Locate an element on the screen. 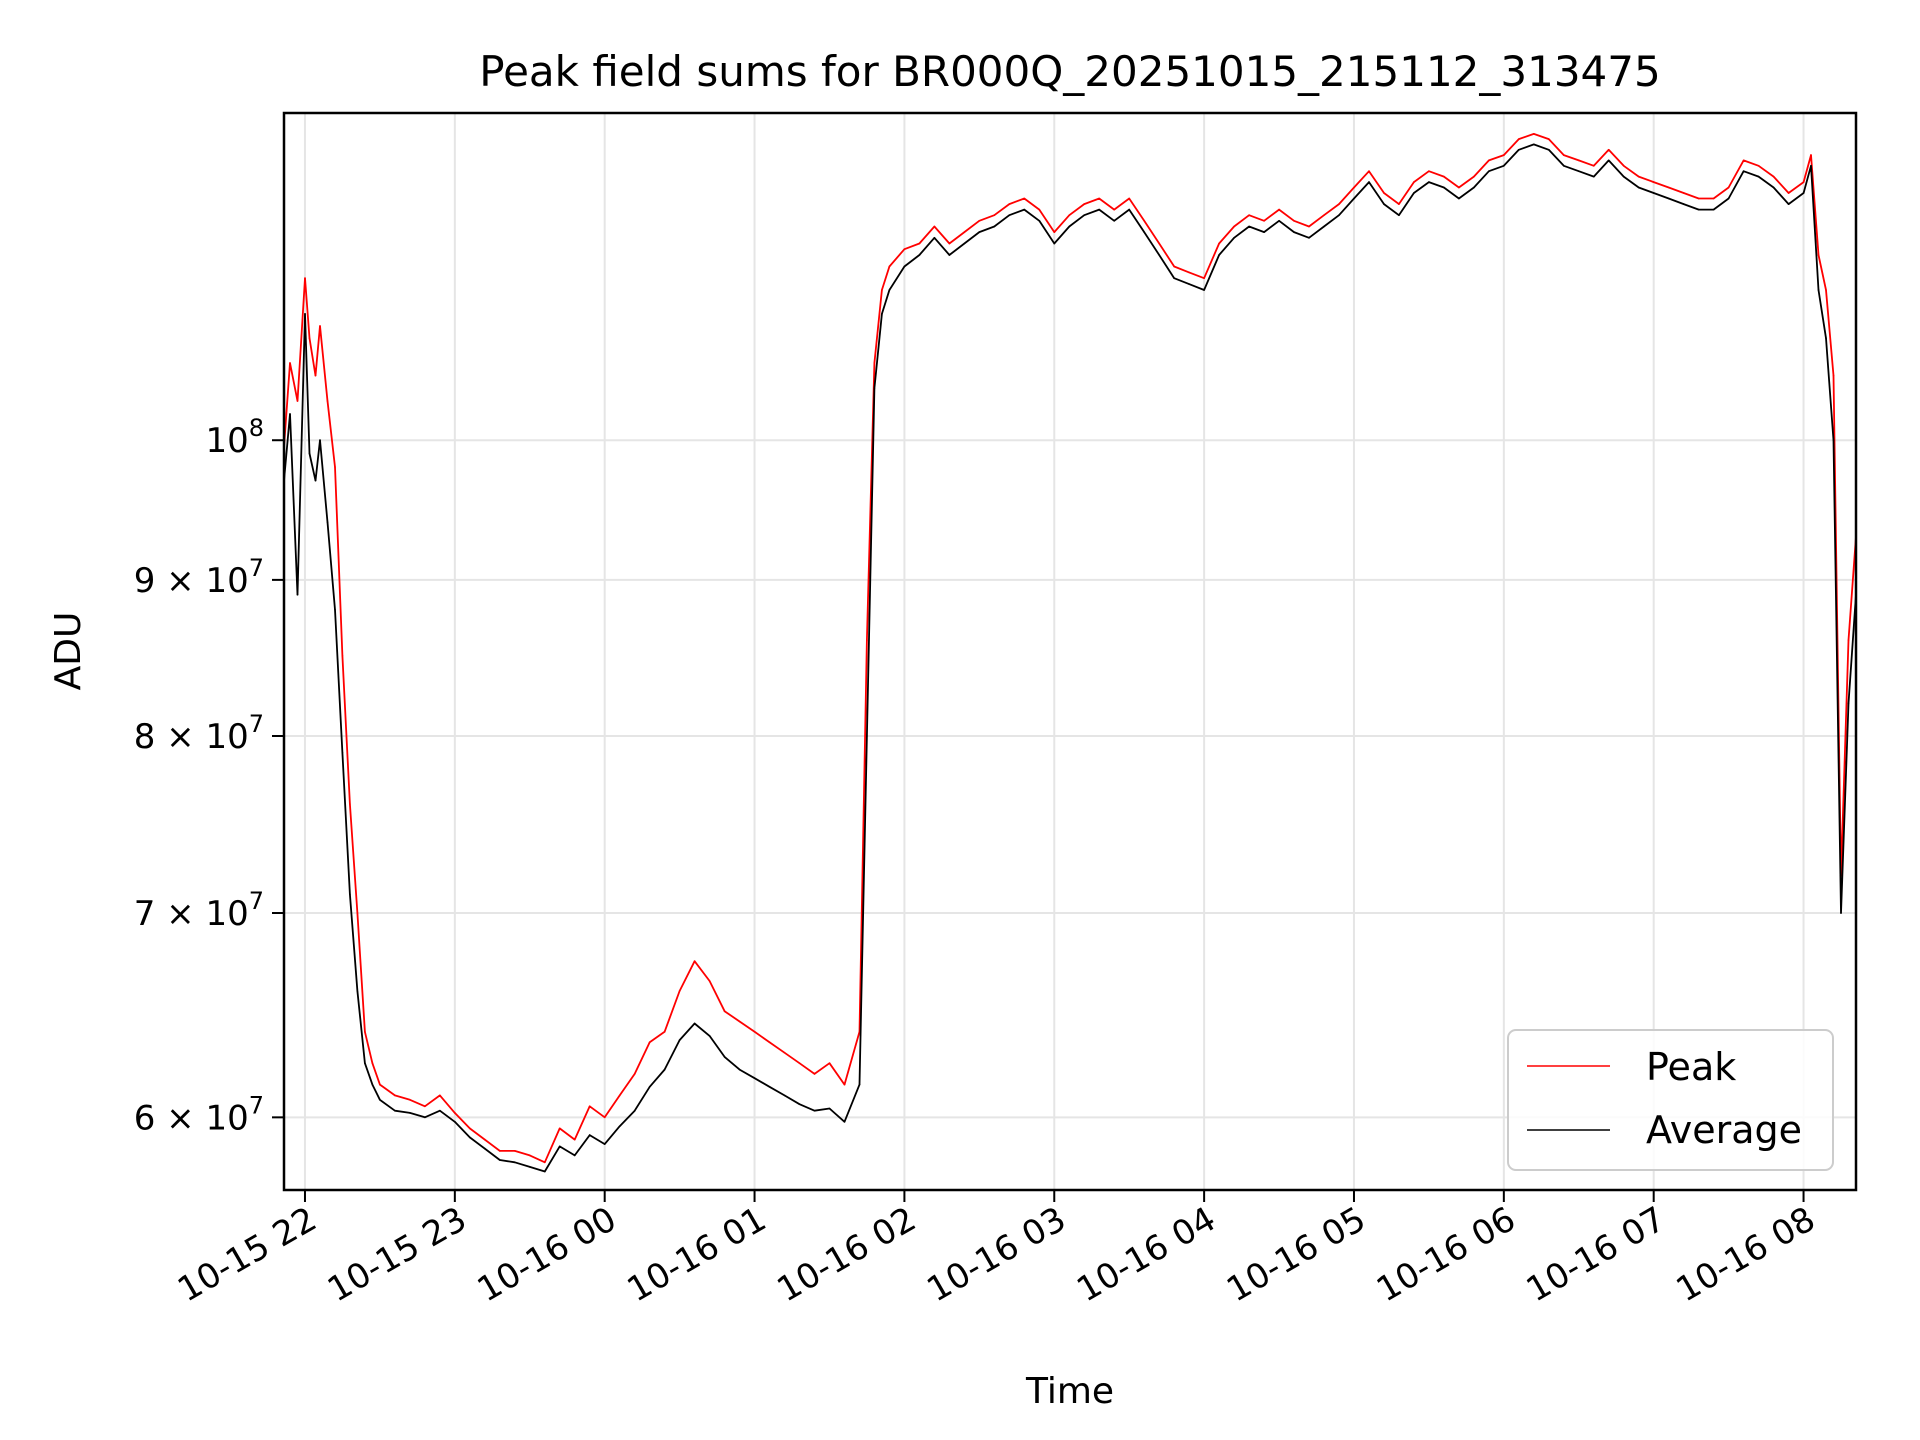  y-axis-label: ADU is located at coordinates (68, 651).